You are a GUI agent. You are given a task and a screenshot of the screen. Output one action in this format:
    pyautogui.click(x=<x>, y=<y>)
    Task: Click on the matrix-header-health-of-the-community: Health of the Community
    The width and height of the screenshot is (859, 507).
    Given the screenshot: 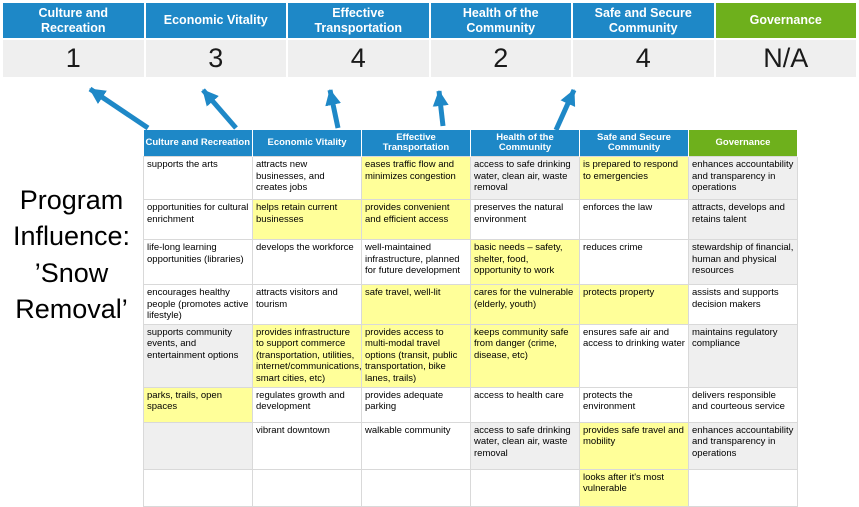 What is the action you would take?
    pyautogui.click(x=525, y=143)
    